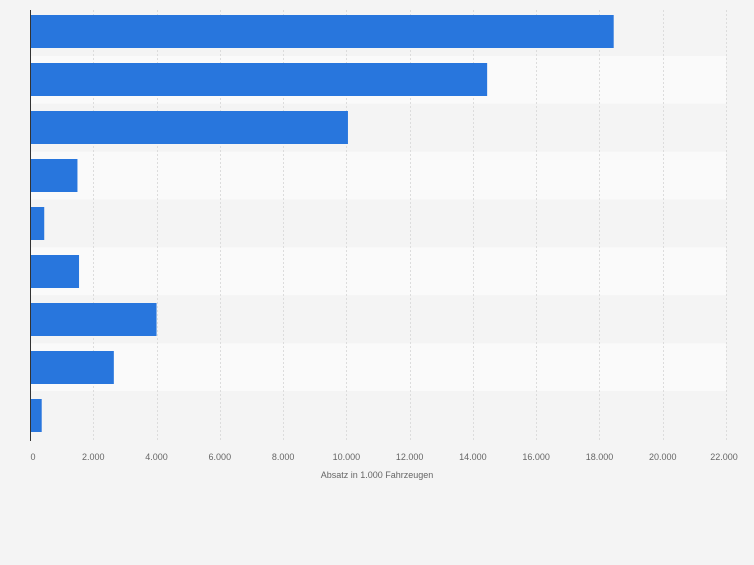  What do you see at coordinates (283, 457) in the screenshot?
I see `x-tick-label-8.000: 8.000` at bounding box center [283, 457].